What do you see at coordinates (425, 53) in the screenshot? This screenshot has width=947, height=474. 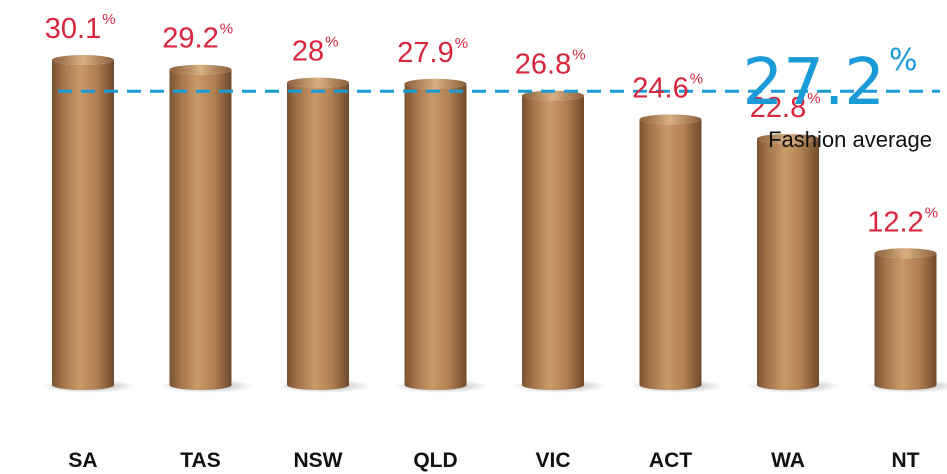 I see `value-label-qld: 27.9` at bounding box center [425, 53].